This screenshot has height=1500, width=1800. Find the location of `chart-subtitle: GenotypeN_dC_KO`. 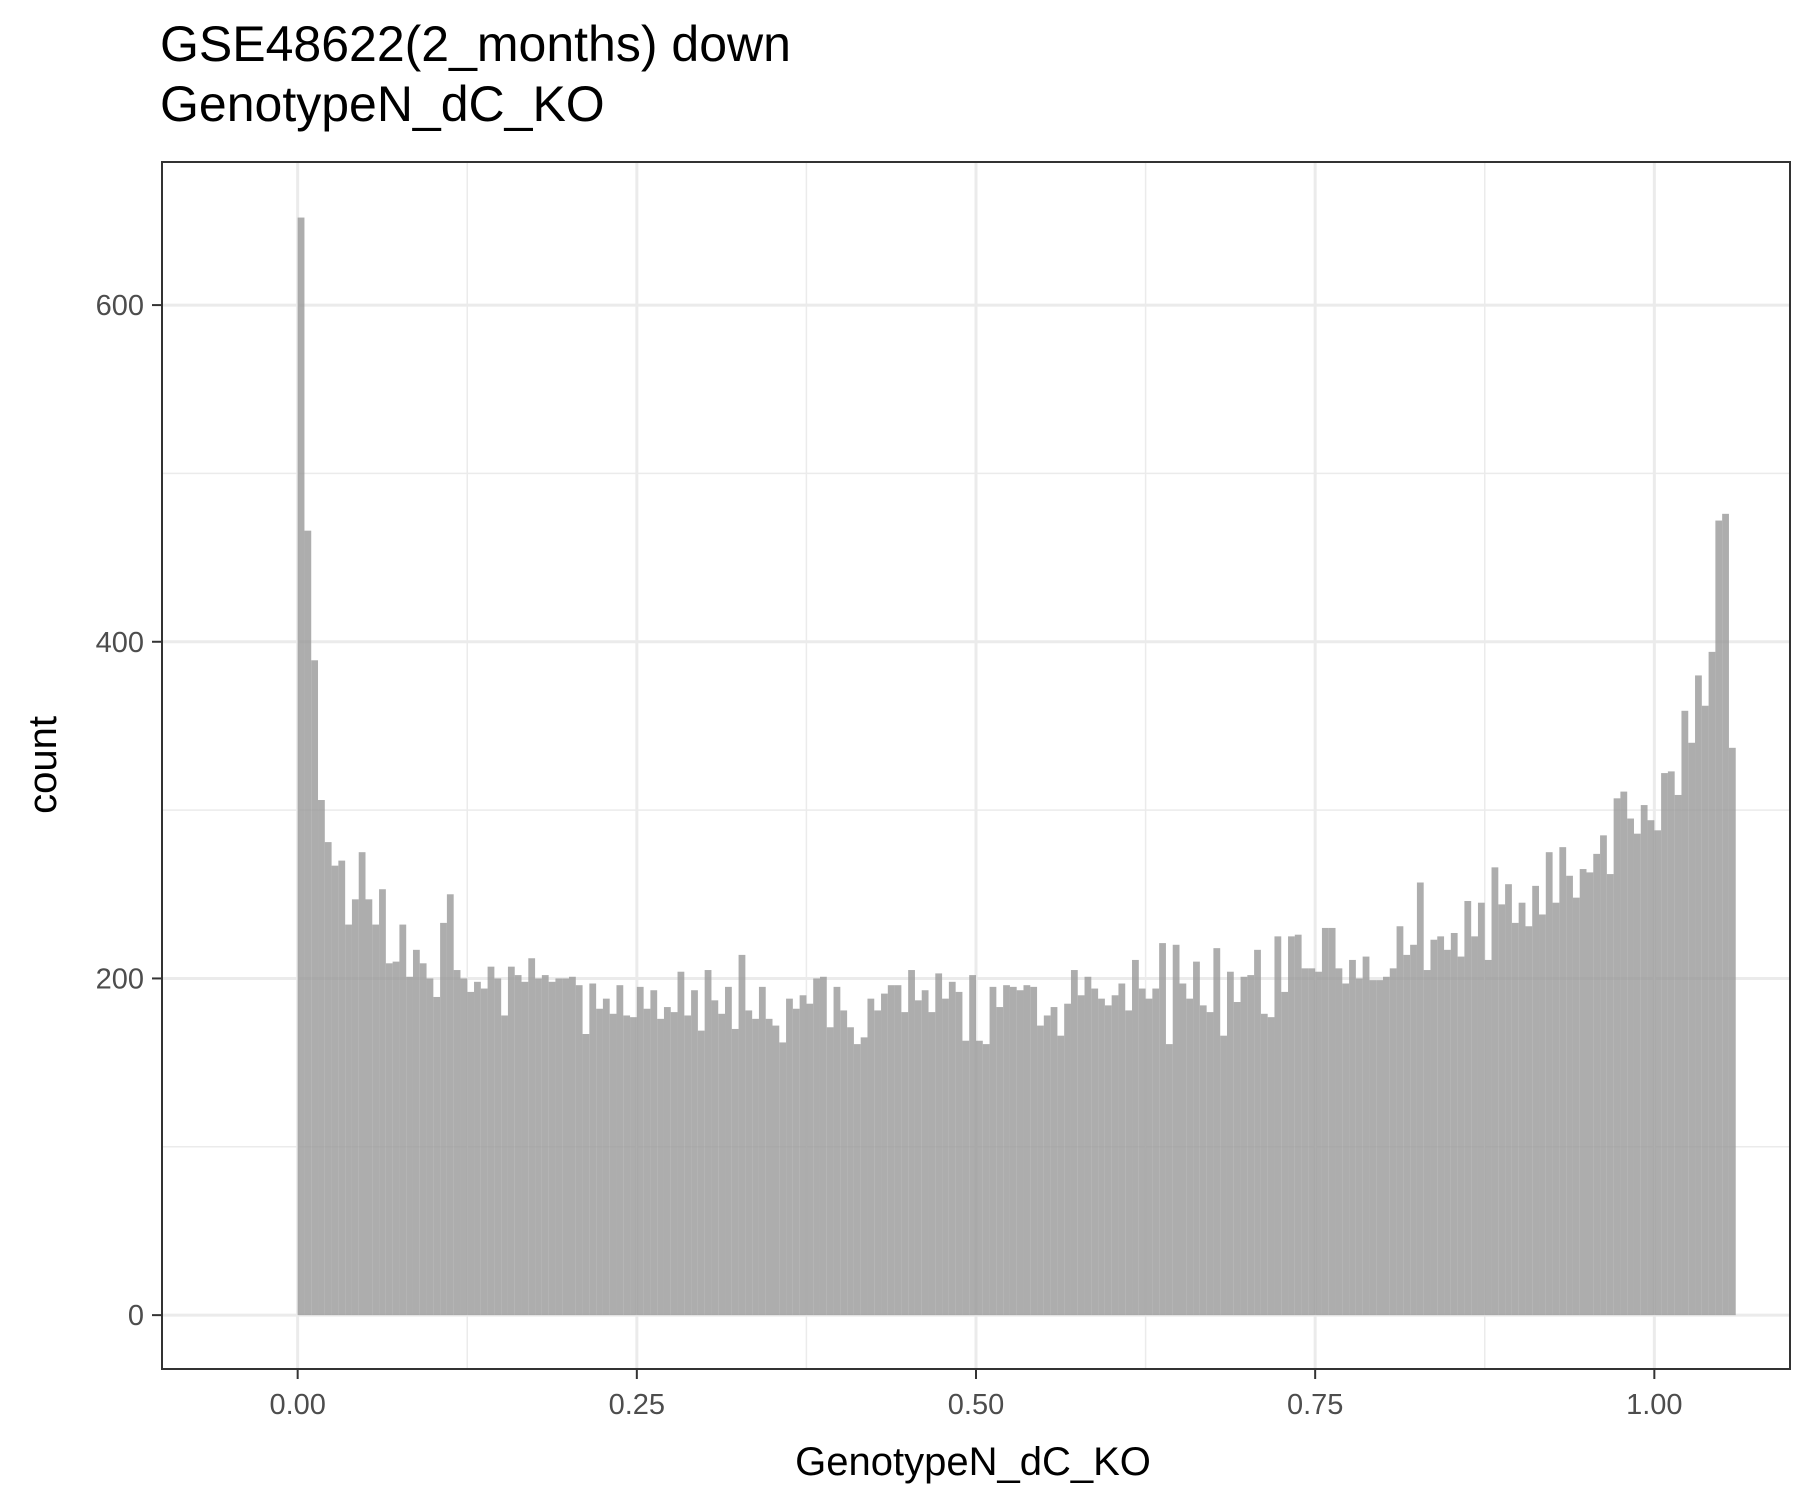

chart-subtitle: GenotypeN_dC_KO is located at coordinates (382, 104).